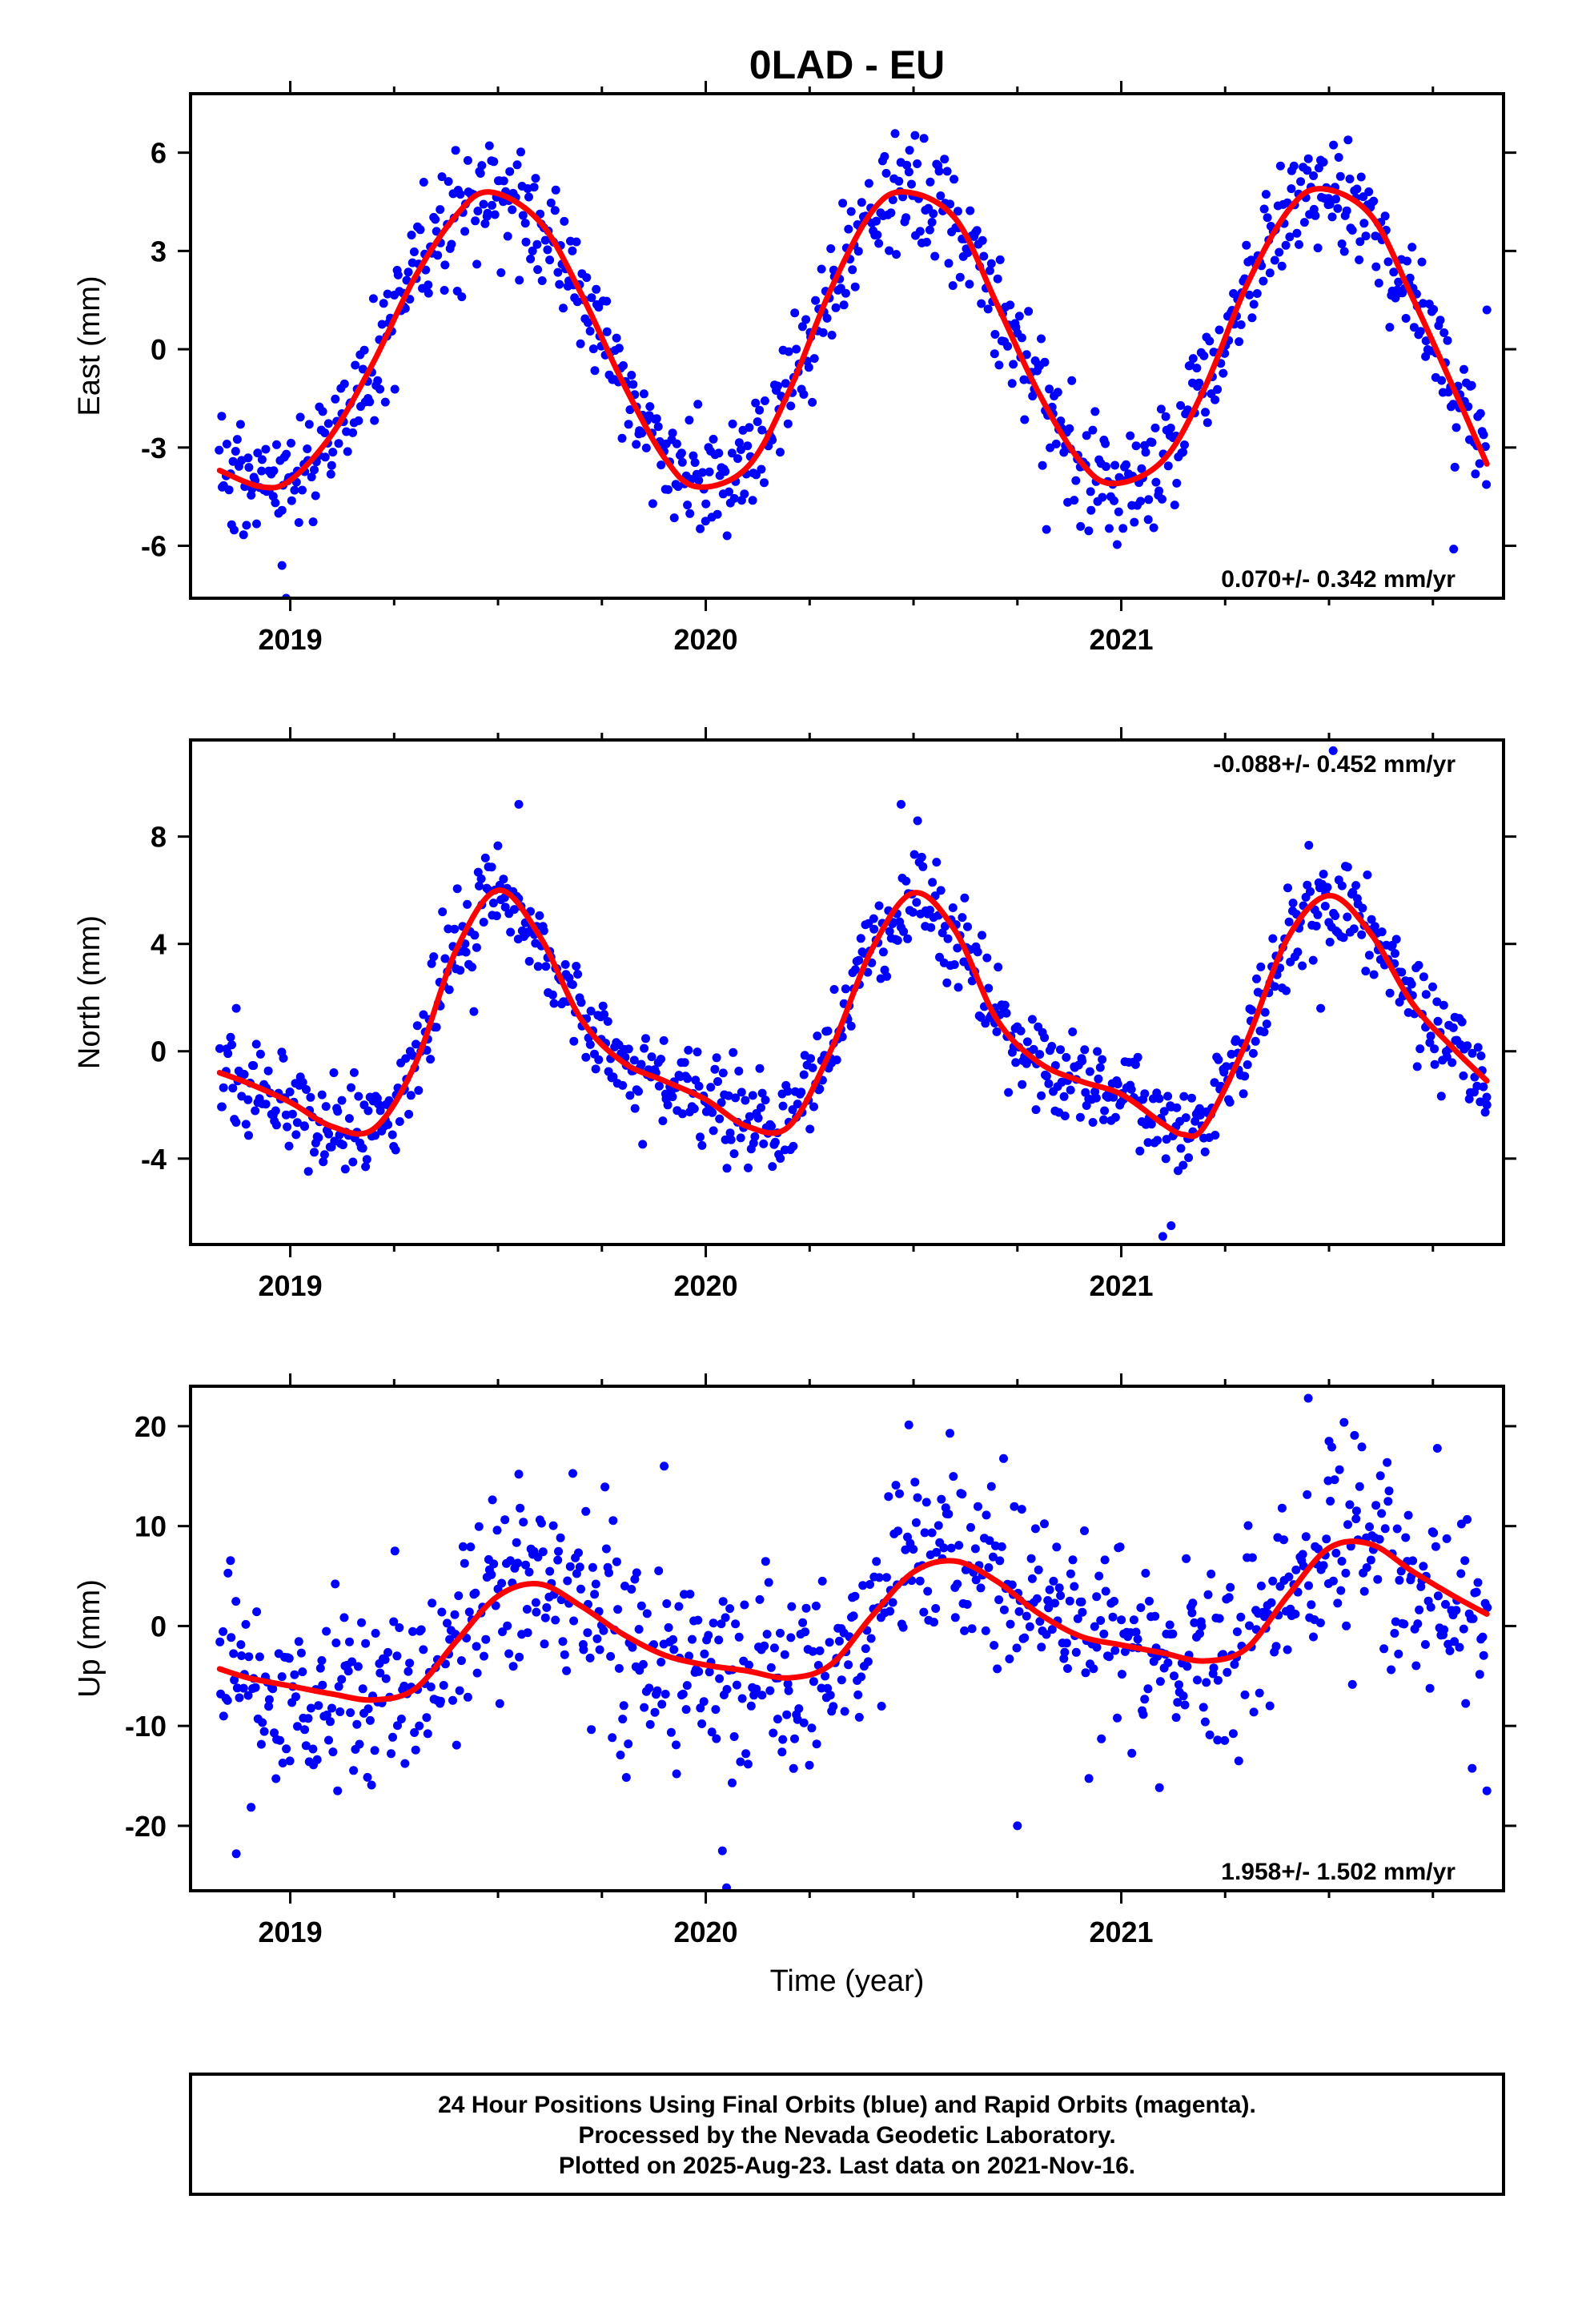 The image size is (1582, 2324). Describe the element at coordinates (154, 546) in the screenshot. I see `y-tick-label: -6` at that location.